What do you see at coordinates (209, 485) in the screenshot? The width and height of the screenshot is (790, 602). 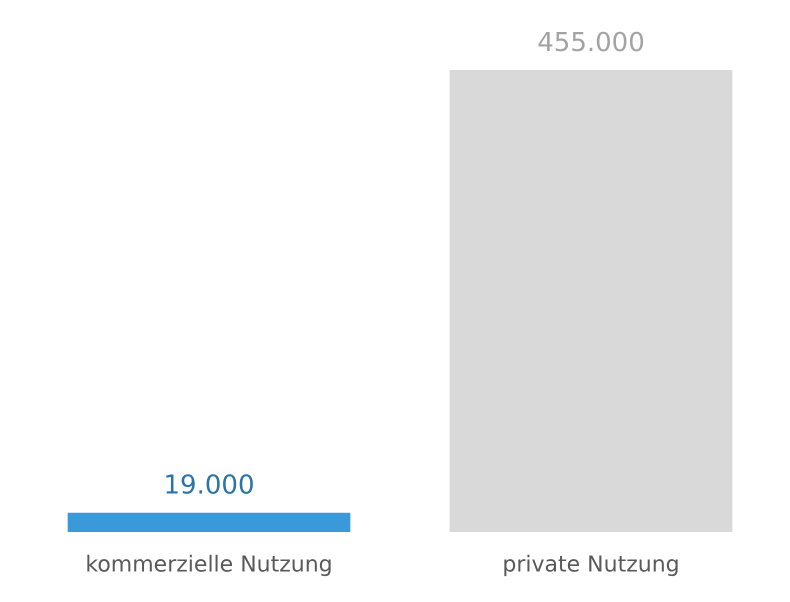 I see `data-label: 19.000` at bounding box center [209, 485].